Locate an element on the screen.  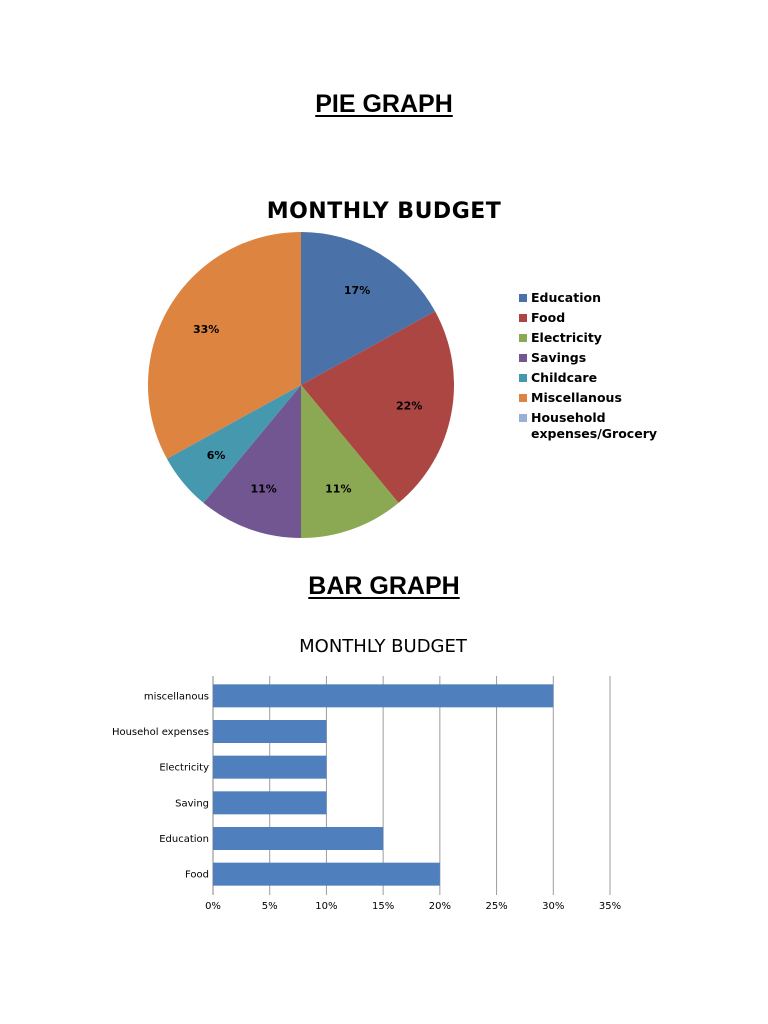
legend-label: Household expenses/Grocery is located at coordinates (594, 425).